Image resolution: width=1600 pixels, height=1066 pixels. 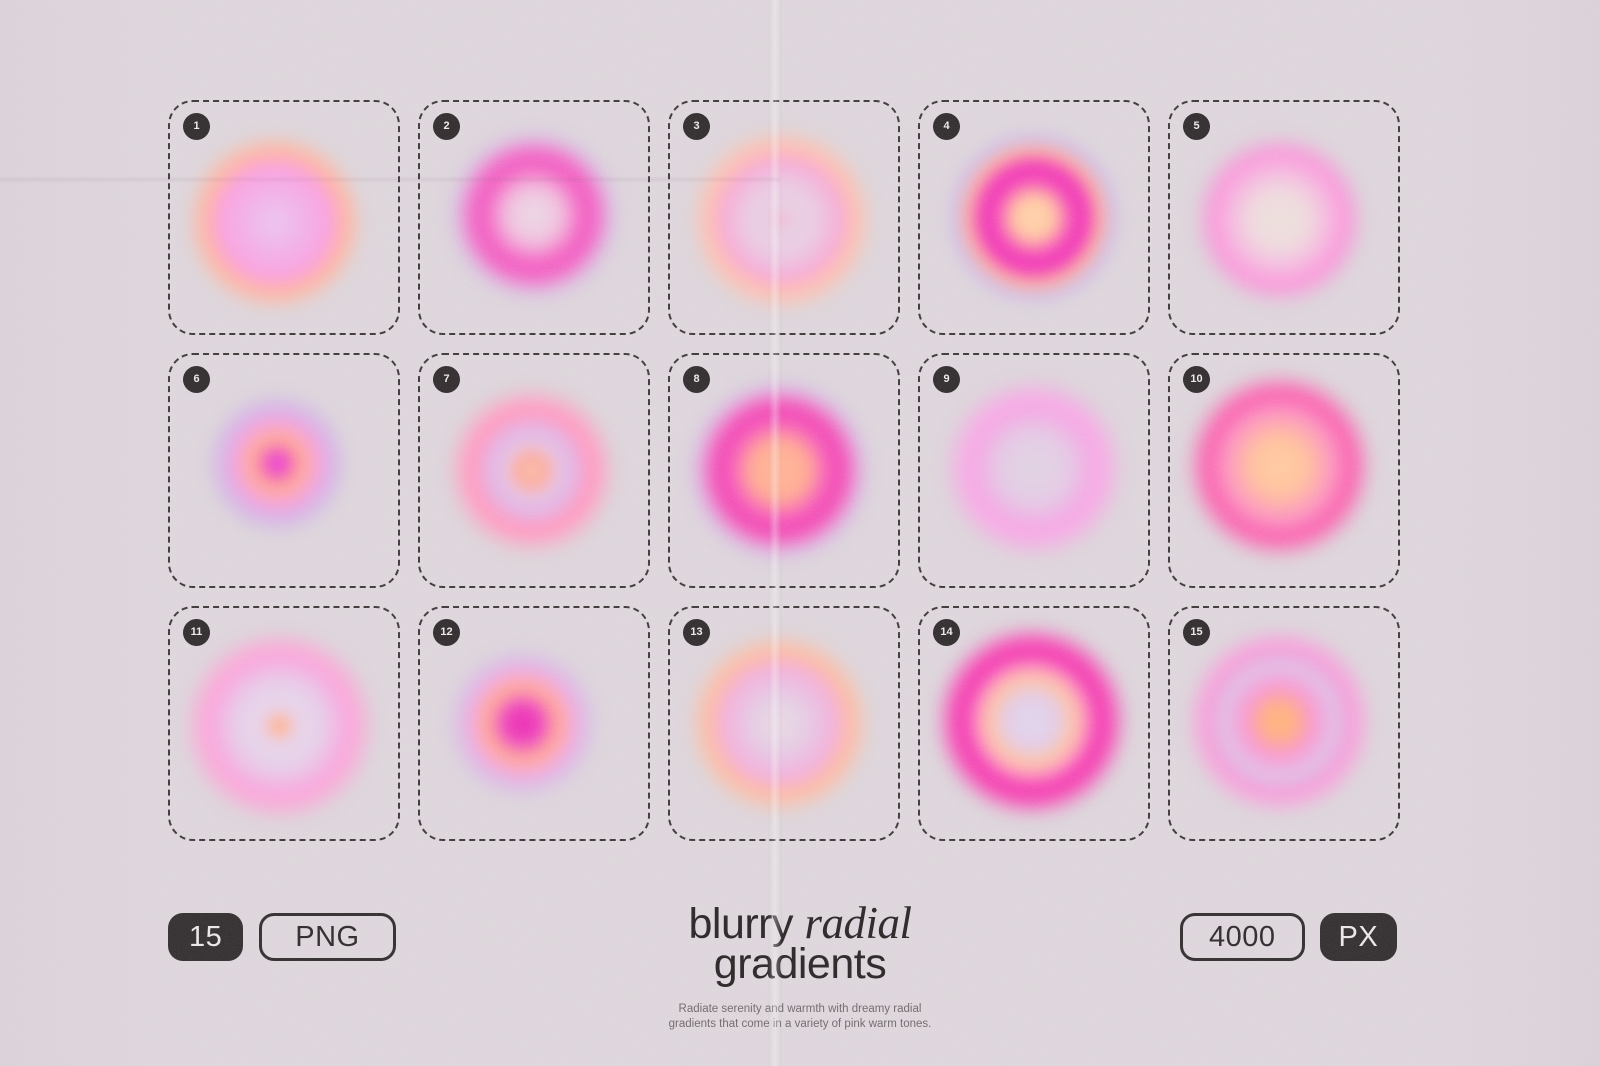 I want to click on gradient-swatch-3: 3, so click(x=784, y=217).